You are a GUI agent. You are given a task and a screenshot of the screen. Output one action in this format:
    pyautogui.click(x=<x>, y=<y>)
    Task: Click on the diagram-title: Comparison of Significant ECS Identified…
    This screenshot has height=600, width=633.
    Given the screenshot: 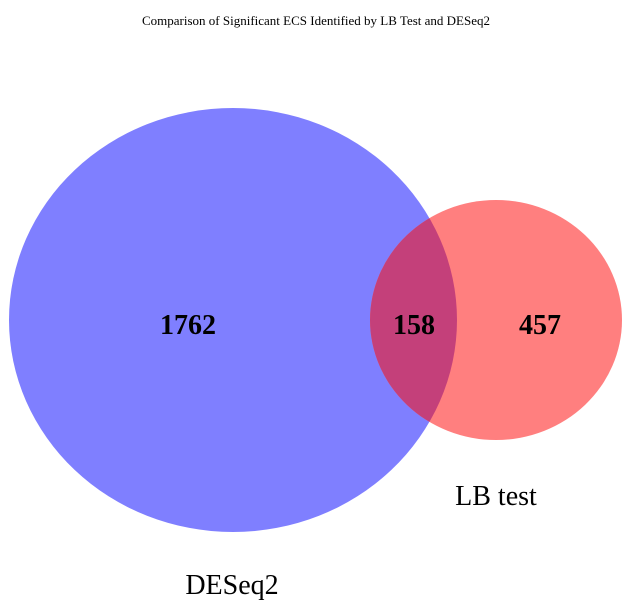 What is the action you would take?
    pyautogui.click(x=316, y=20)
    